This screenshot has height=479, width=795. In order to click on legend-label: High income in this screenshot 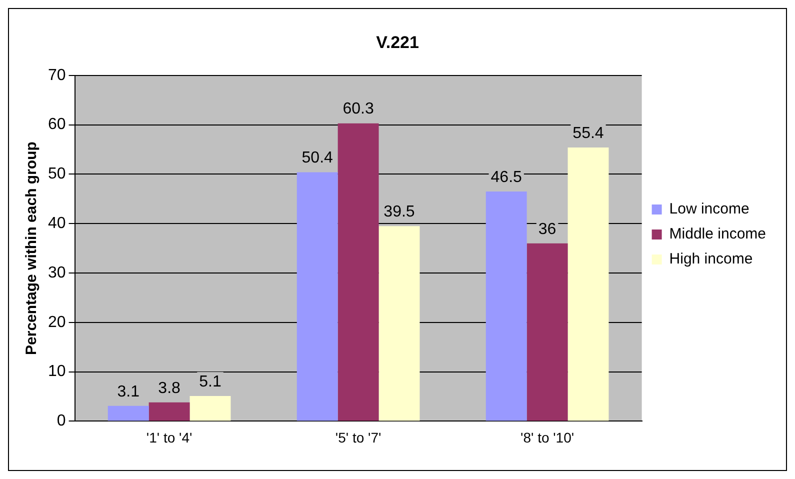, I will do `click(711, 259)`.